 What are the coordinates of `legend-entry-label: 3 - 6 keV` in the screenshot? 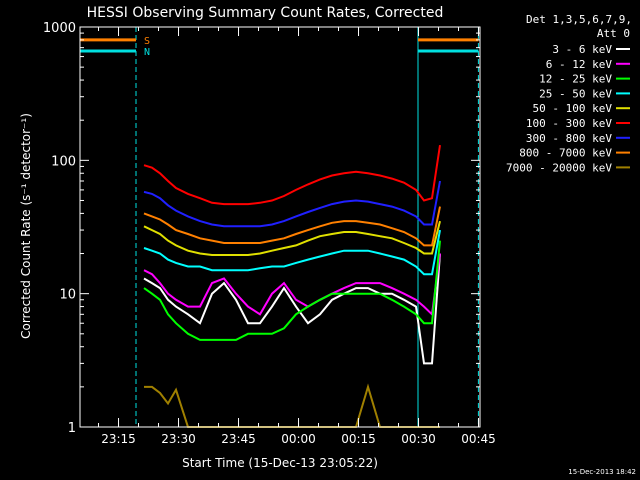 It's located at (582, 49).